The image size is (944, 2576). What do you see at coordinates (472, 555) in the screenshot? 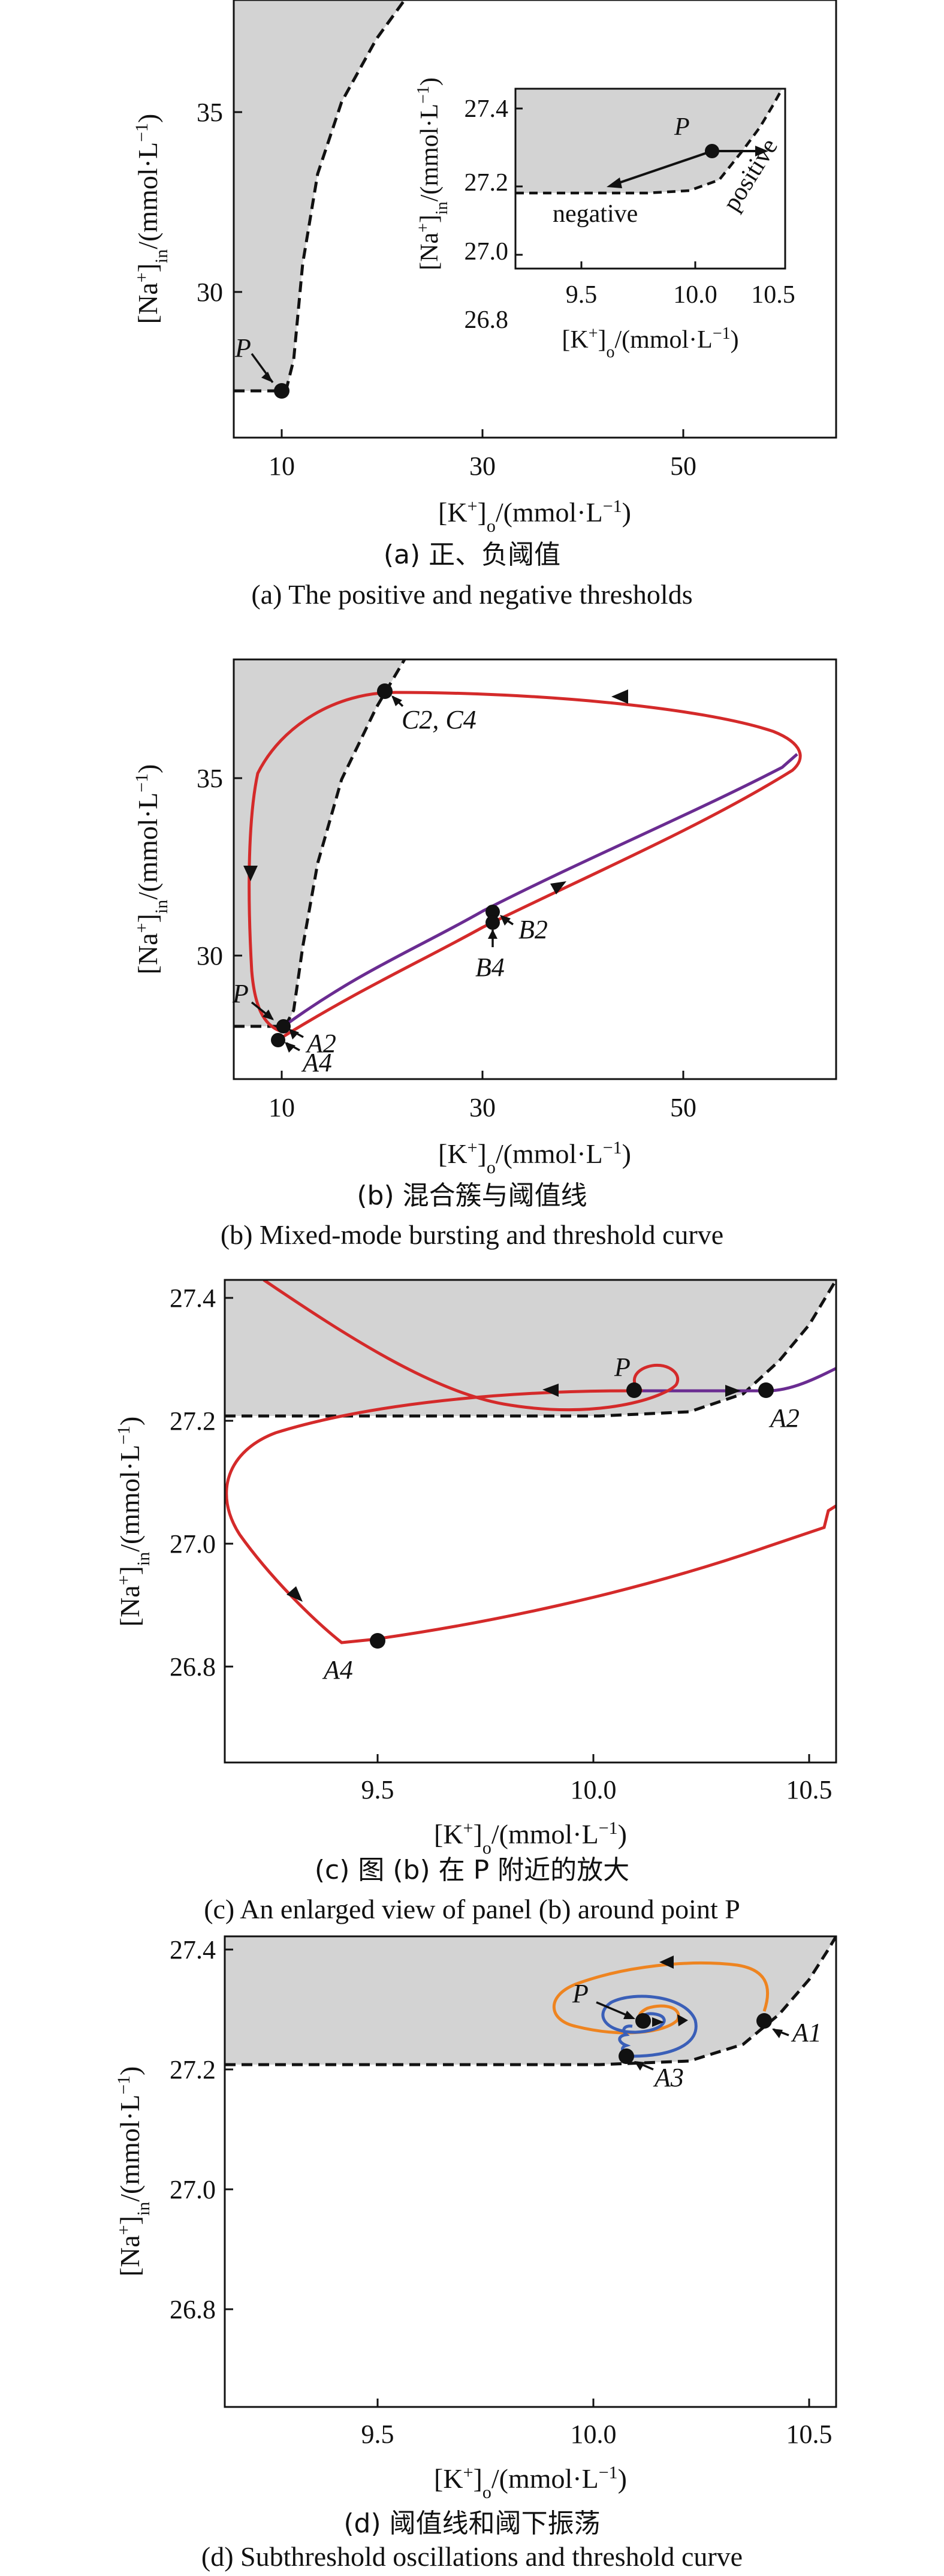
I see `caption-a-zh: (a) 正、负阈值` at bounding box center [472, 555].